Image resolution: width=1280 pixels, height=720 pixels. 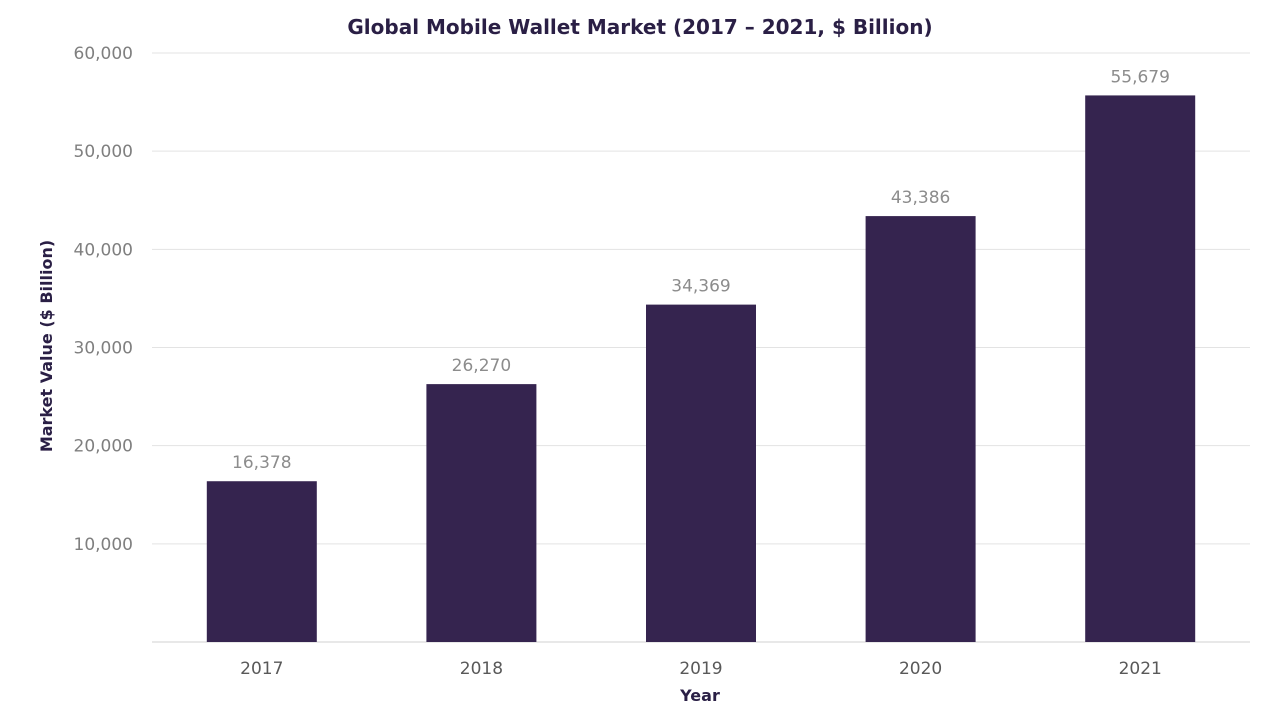 What do you see at coordinates (103, 545) in the screenshot?
I see `y-tick-label: 10,000` at bounding box center [103, 545].